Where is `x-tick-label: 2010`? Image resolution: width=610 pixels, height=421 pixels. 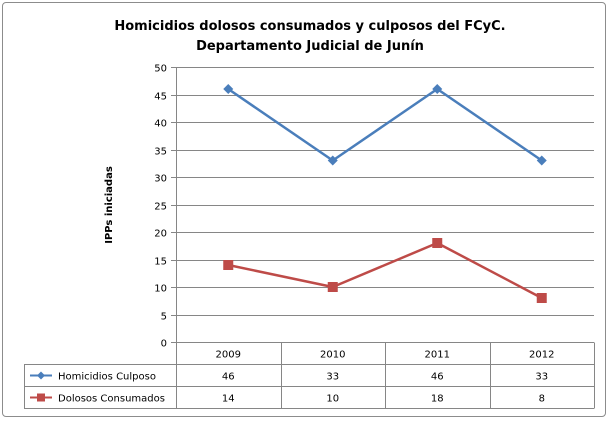
x-tick-label: 2010 is located at coordinates (332, 355).